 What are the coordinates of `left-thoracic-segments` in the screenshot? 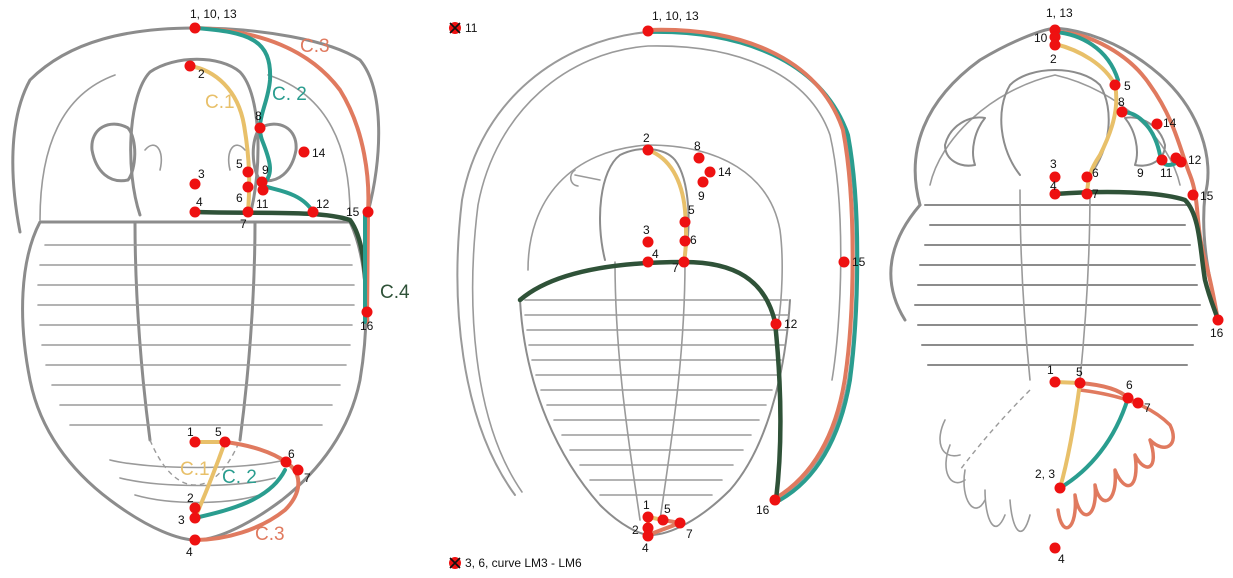 It's located at (196, 335).